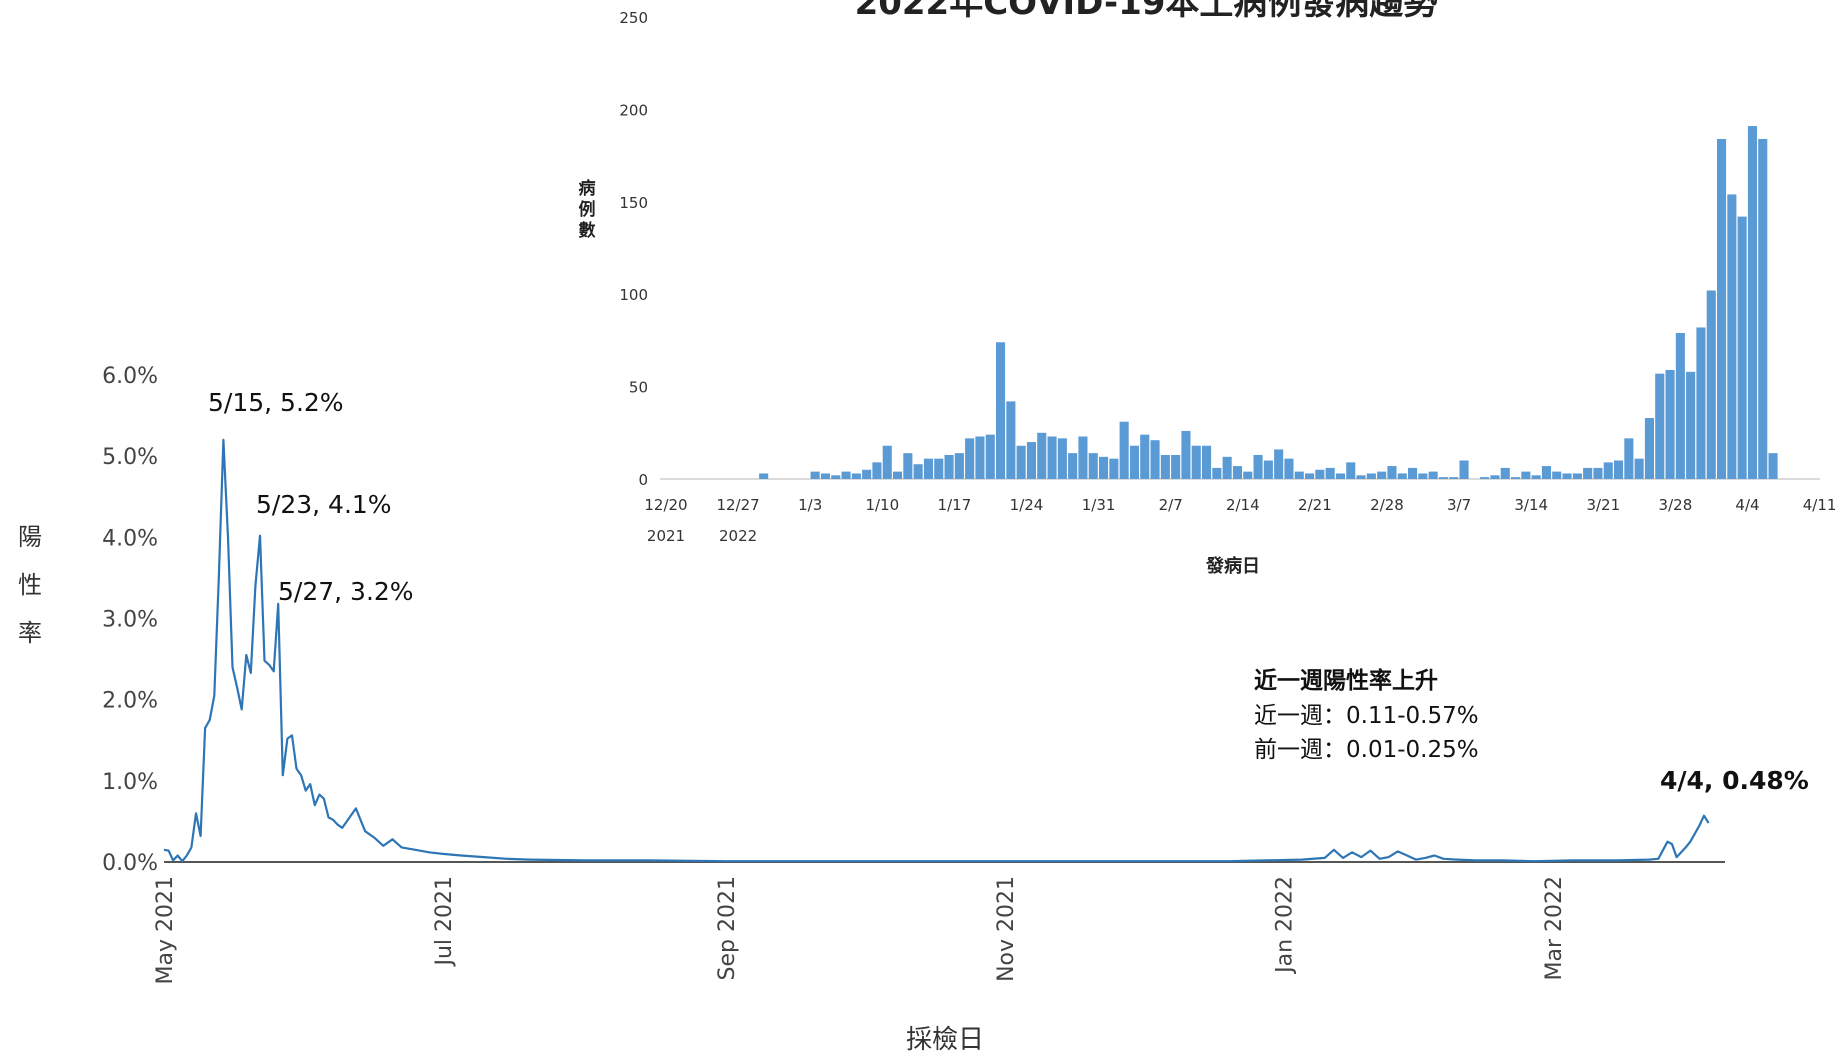 The width and height of the screenshot is (1839, 1063). I want to click on x-tick-label: Jul 2021, so click(444, 922).